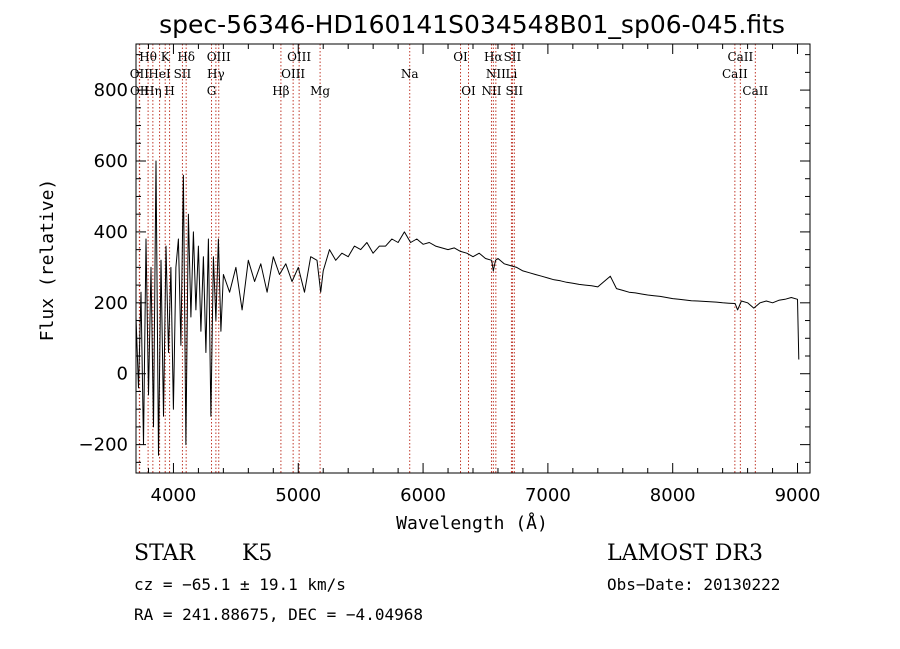 The image size is (900, 649). I want to click on object-subclass: K5, so click(257, 553).